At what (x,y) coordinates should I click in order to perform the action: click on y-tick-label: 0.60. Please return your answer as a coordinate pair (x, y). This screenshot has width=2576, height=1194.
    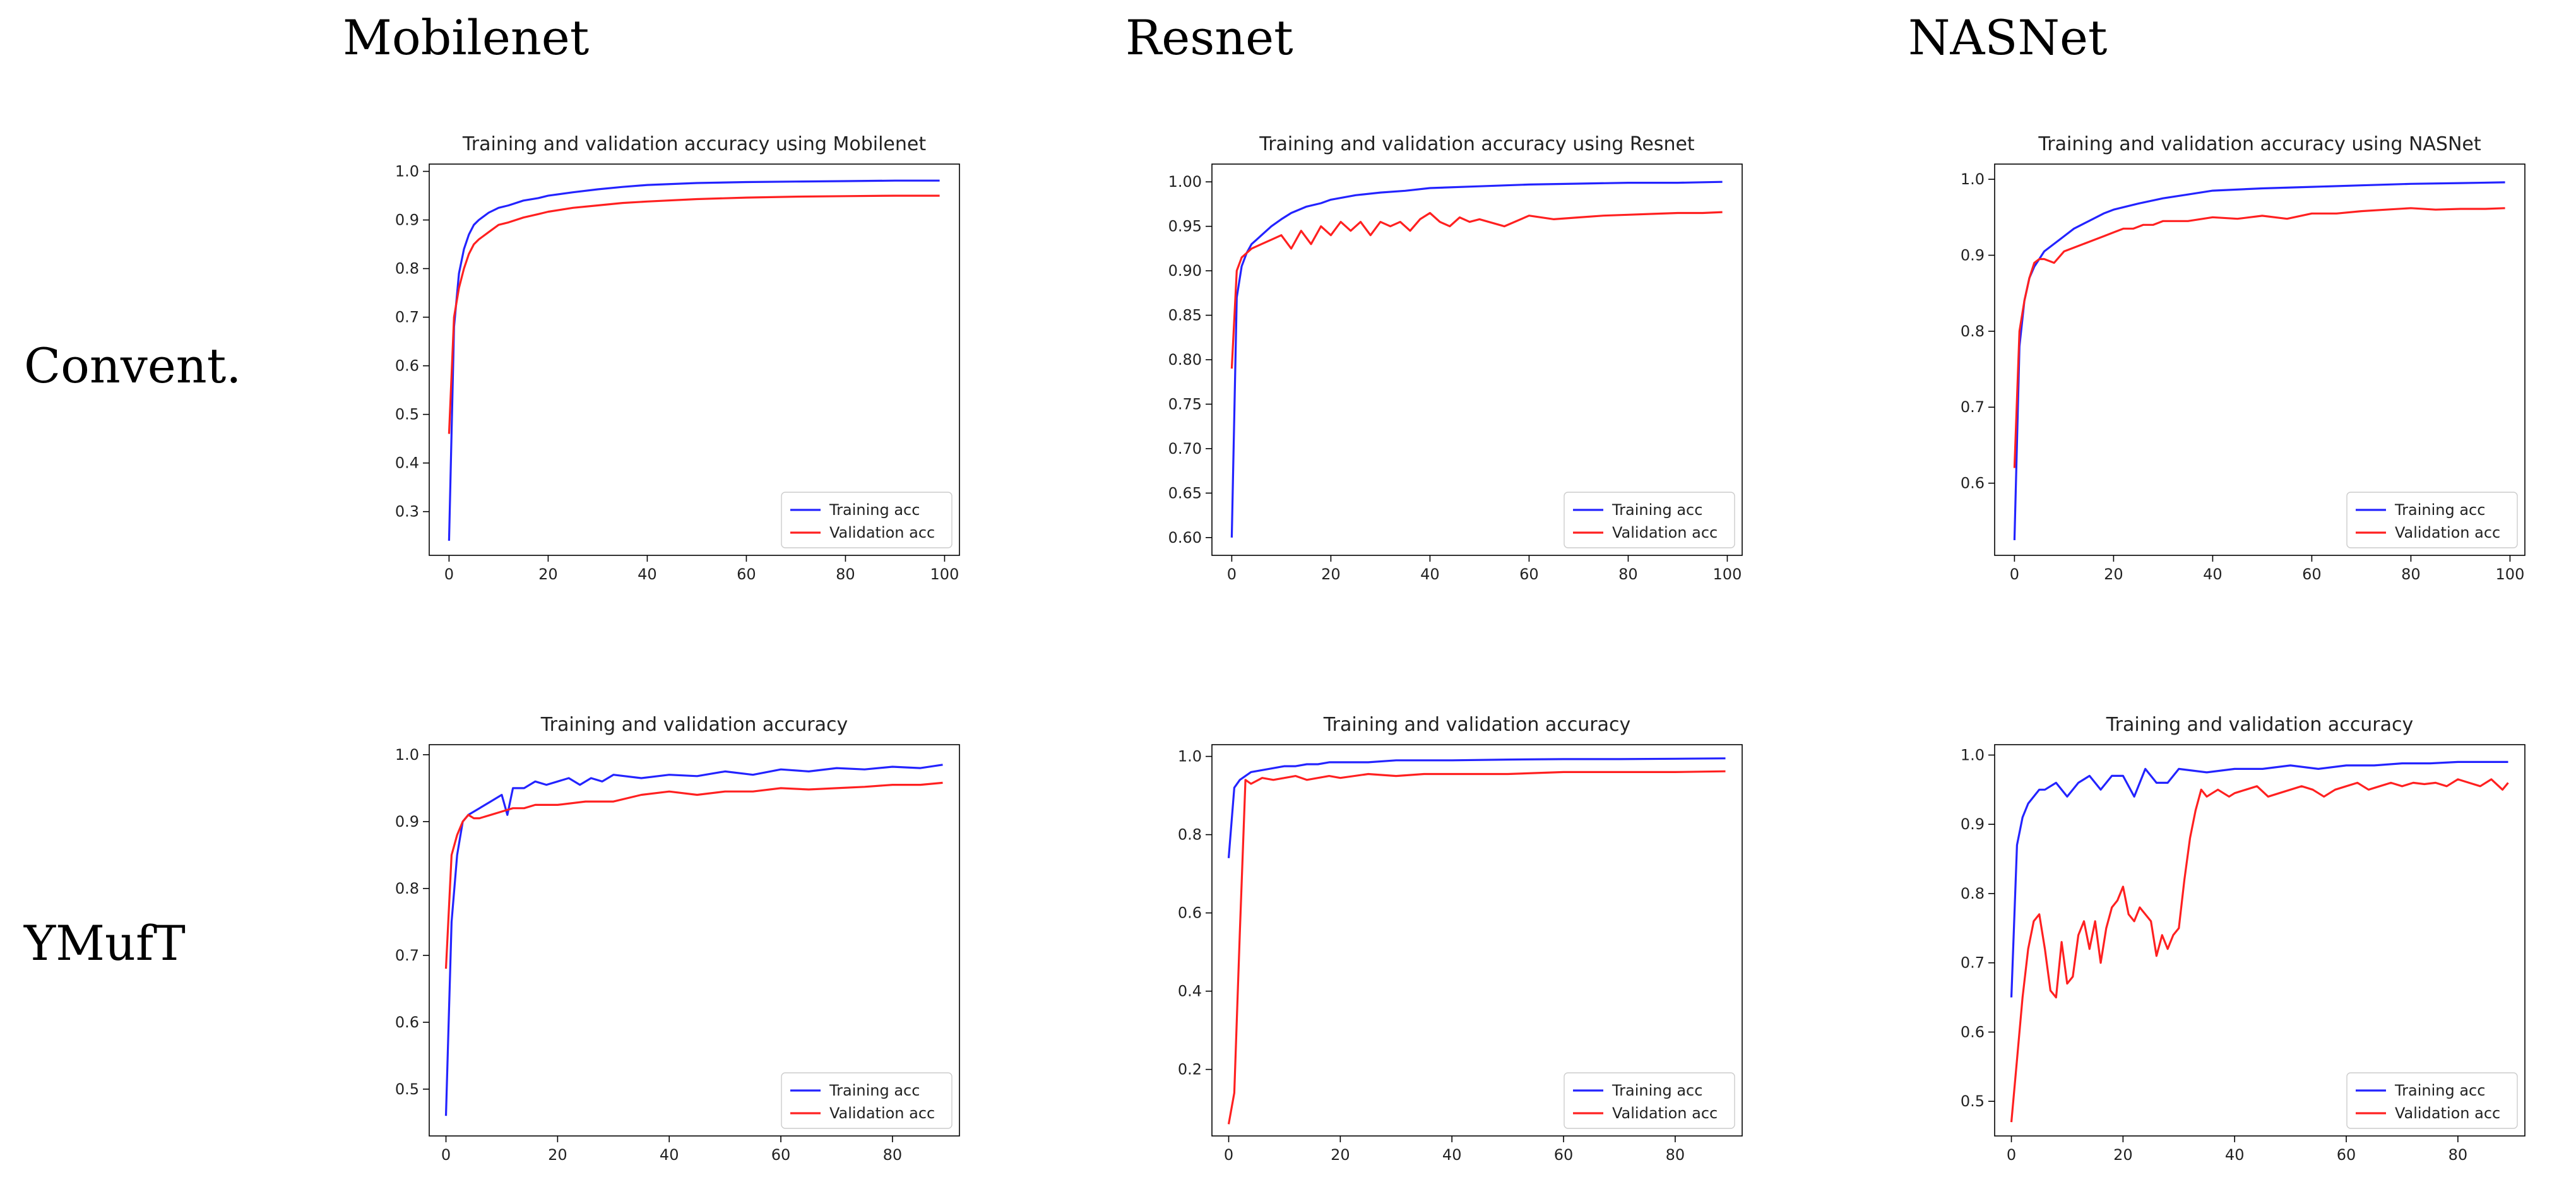
    Looking at the image, I should click on (1185, 538).